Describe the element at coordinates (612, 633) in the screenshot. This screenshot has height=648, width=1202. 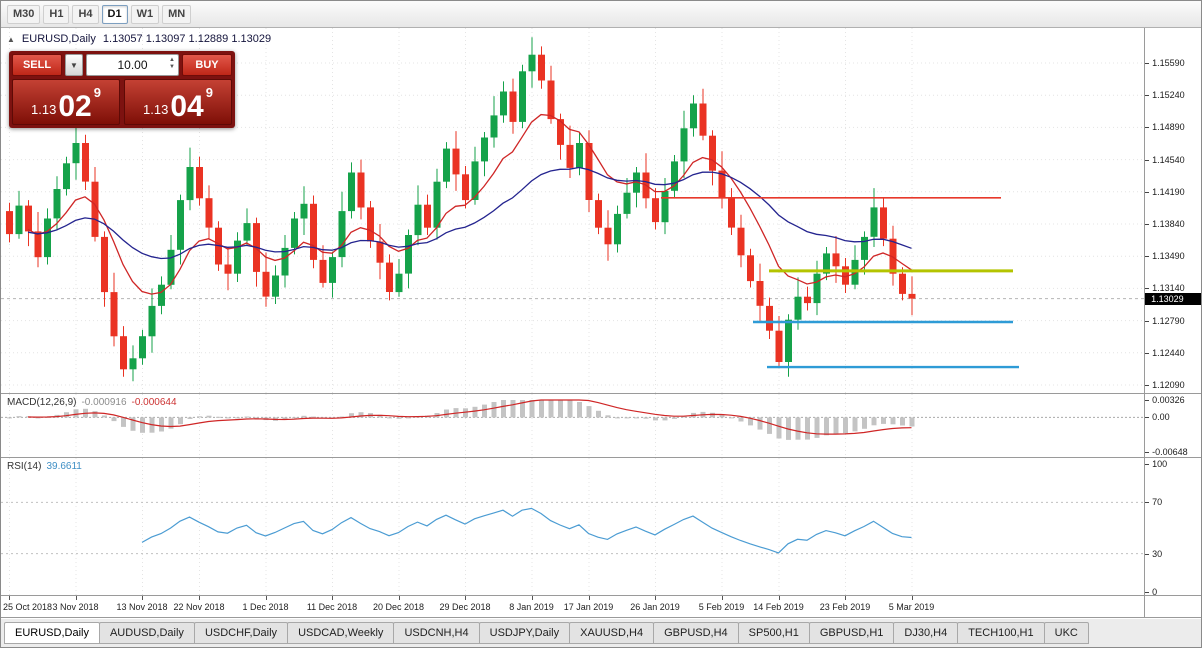
I see `chart-tab-xauusd-h4: XAUUSD,H4` at that location.